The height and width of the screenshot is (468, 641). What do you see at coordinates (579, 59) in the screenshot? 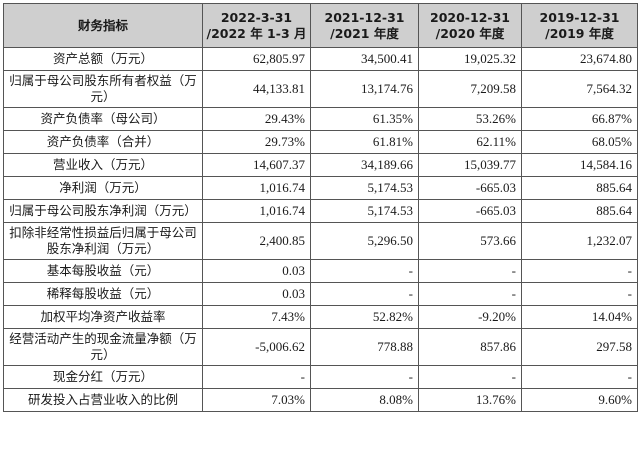
I see `value-cell: 23,674.80` at bounding box center [579, 59].